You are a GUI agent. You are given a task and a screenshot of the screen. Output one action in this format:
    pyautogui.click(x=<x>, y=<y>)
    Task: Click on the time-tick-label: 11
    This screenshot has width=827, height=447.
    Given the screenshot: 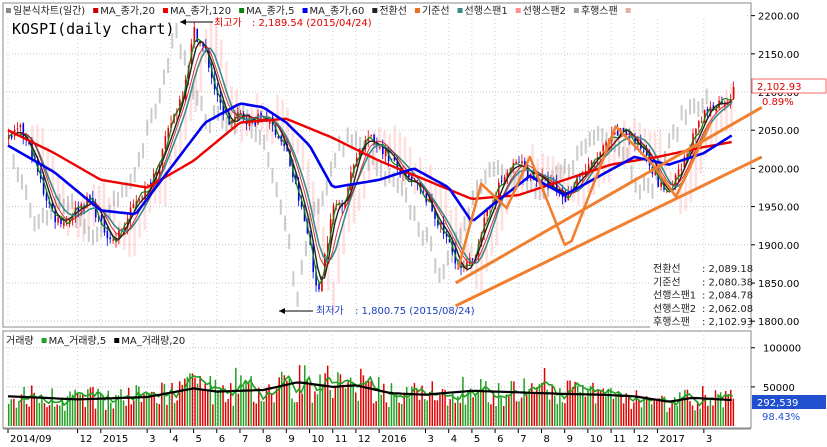 What is the action you would take?
    pyautogui.click(x=619, y=439)
    